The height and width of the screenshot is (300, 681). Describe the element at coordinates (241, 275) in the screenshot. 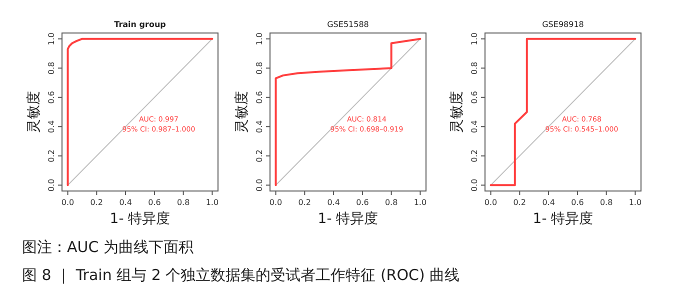

I see `caption: 图 8 ｜ Train 组与 2 个独立数据集的受试者工作特征 (ROC) 曲线` at that location.